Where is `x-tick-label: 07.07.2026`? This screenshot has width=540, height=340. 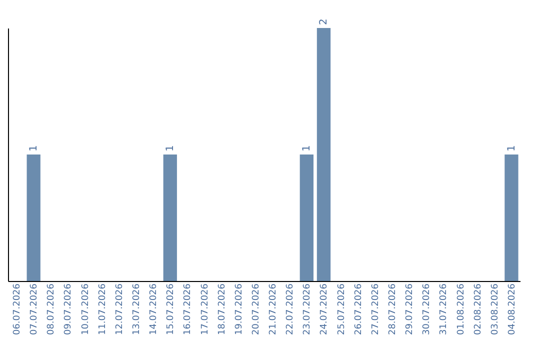 x-tick-label: 07.07.2026 is located at coordinates (35, 309).